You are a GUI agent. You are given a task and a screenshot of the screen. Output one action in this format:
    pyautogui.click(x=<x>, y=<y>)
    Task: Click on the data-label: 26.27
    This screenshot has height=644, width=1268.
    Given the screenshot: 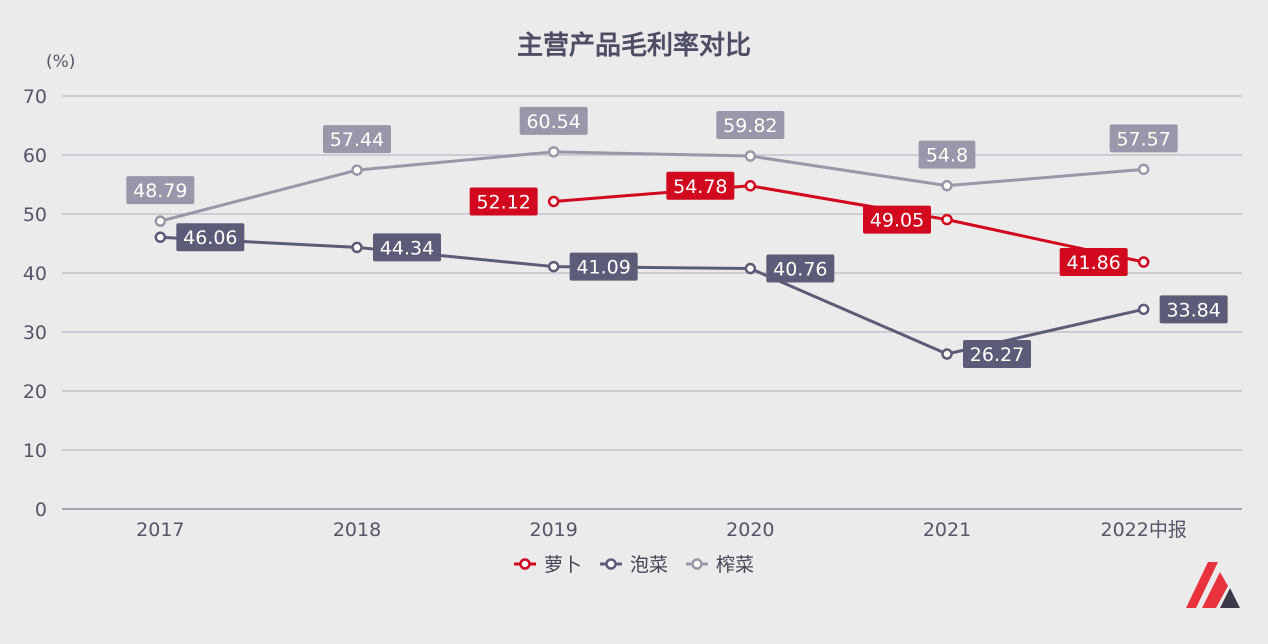 What is the action you would take?
    pyautogui.click(x=997, y=355)
    